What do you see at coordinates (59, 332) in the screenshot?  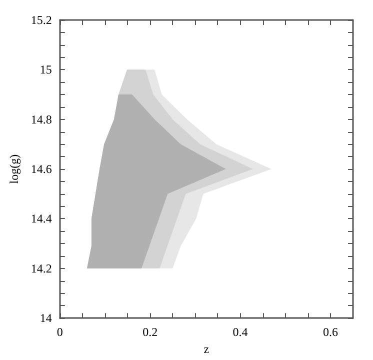 I see `x-tick-label: 0` at bounding box center [59, 332].